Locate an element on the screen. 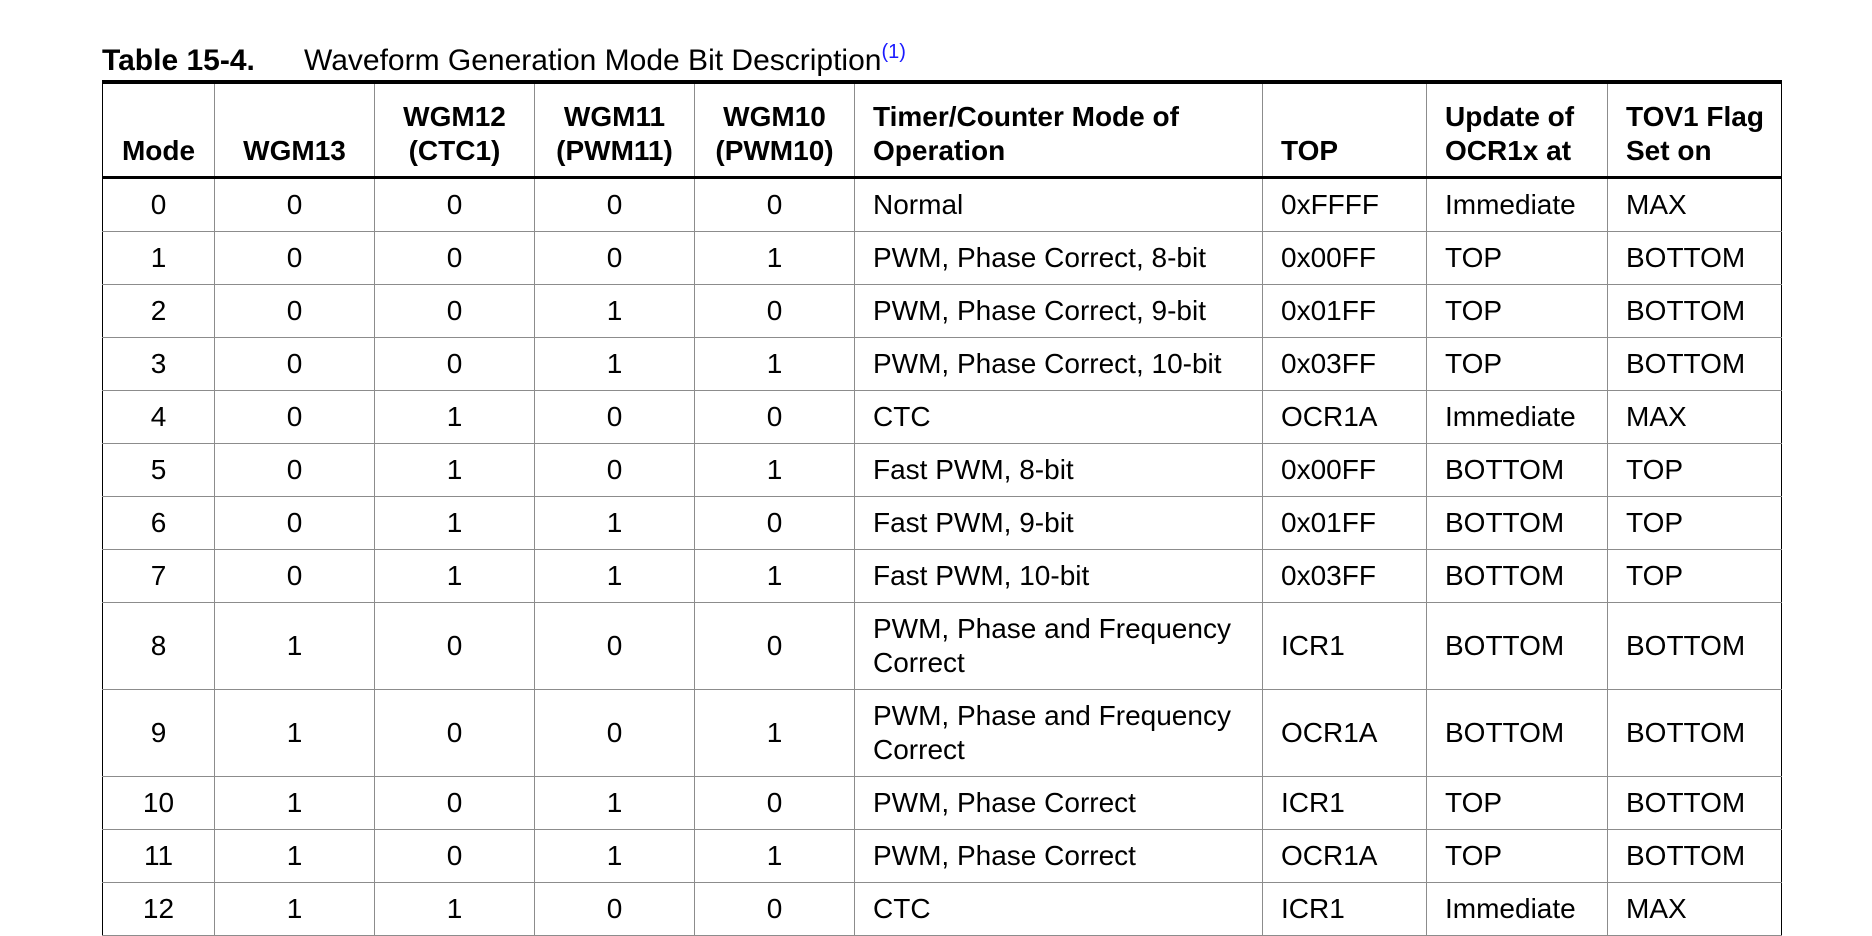 Image resolution: width=1872 pixels, height=936 pixels. mode-cell: 4 is located at coordinates (158, 417).